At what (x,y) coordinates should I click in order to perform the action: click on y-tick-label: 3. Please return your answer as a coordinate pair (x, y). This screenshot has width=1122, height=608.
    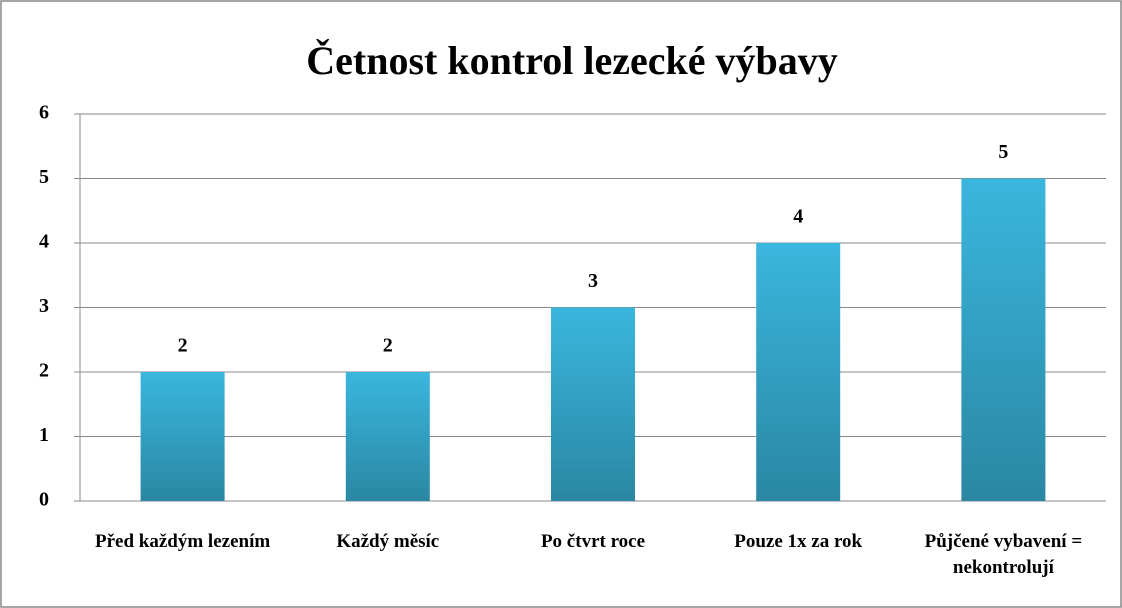
    Looking at the image, I should click on (44, 306).